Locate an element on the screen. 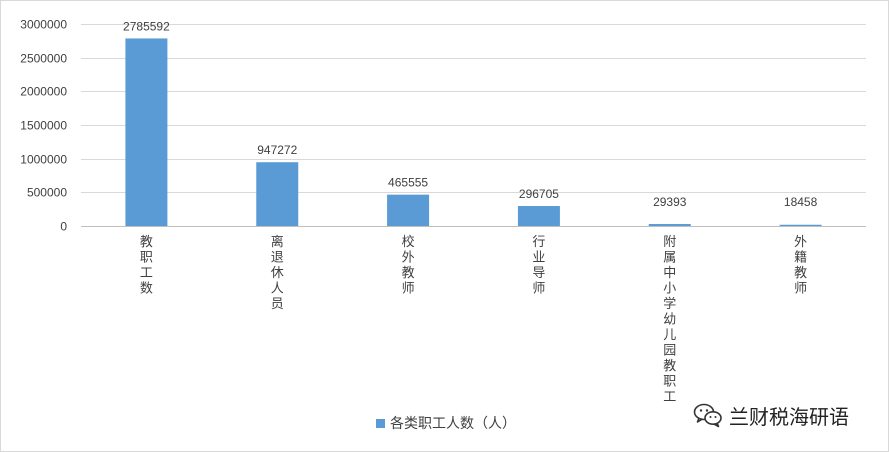  x-tick-label: 外籍教师 is located at coordinates (800, 266).